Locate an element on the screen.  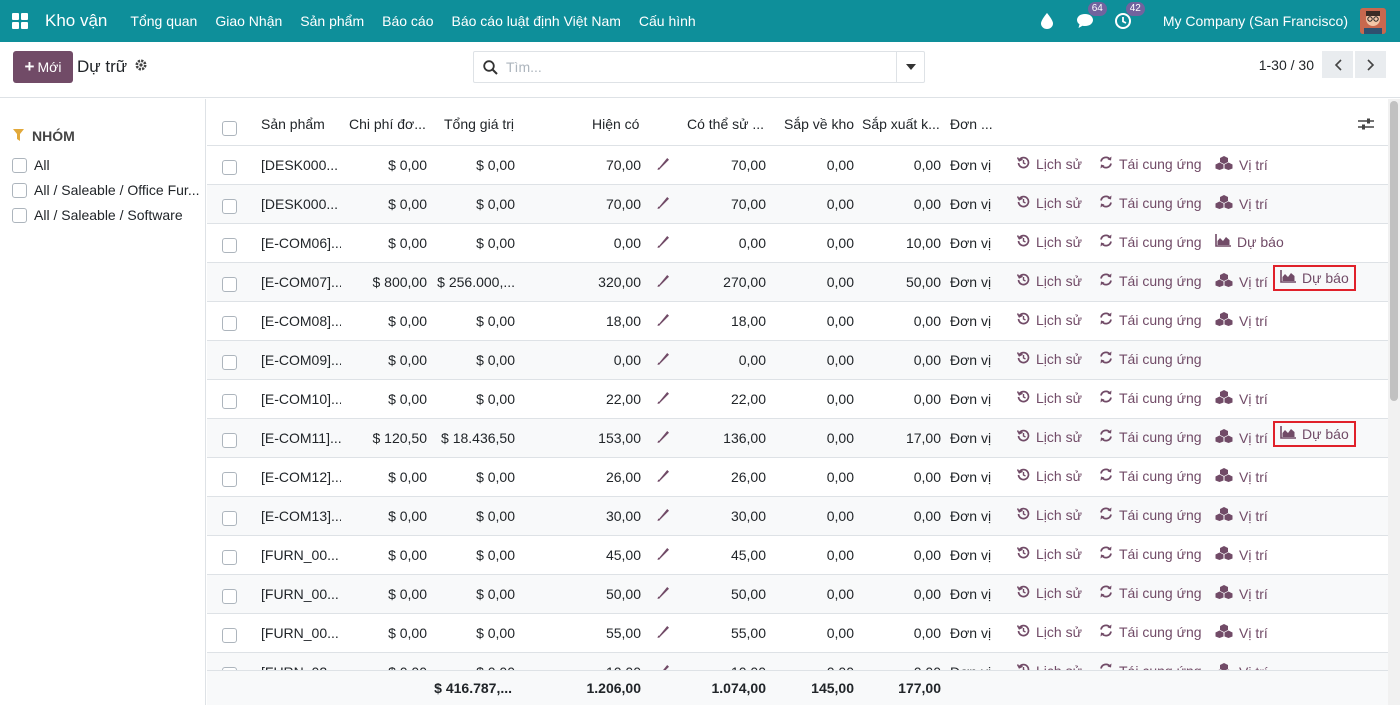
menu-item-vn-reports: Báo cáo luật định Việt Nam is located at coordinates (536, 21).